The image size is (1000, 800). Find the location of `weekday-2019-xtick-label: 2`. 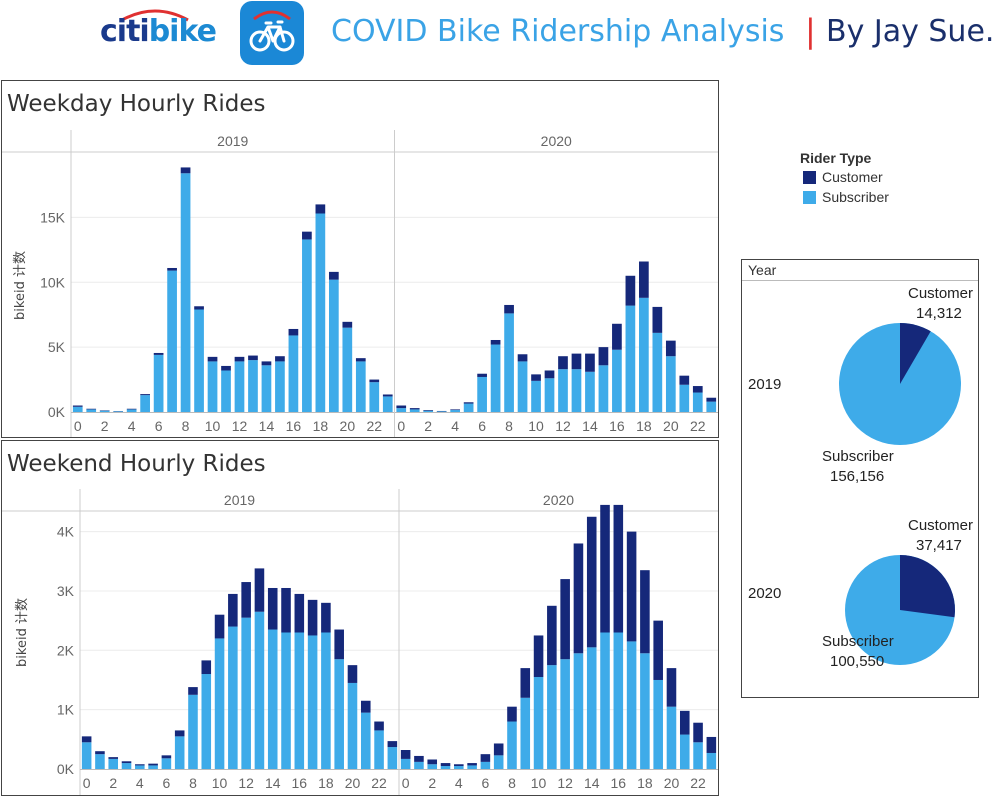

weekday-2019-xtick-label: 2 is located at coordinates (105, 426).